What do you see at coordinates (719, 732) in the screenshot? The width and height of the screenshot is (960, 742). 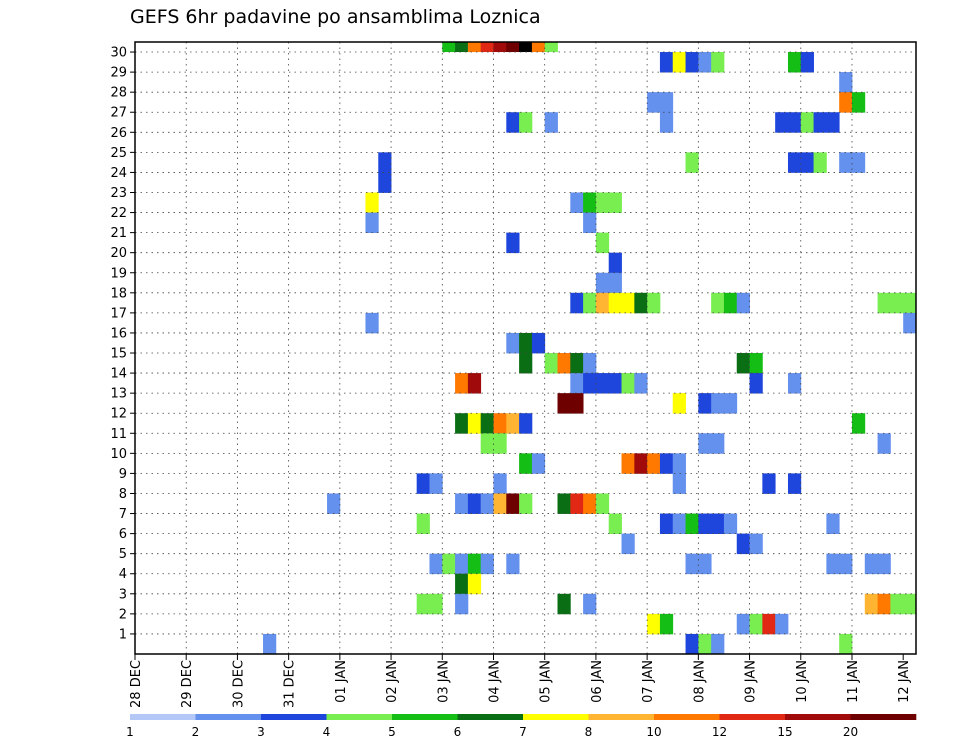 I see `legend-label: 12` at bounding box center [719, 732].